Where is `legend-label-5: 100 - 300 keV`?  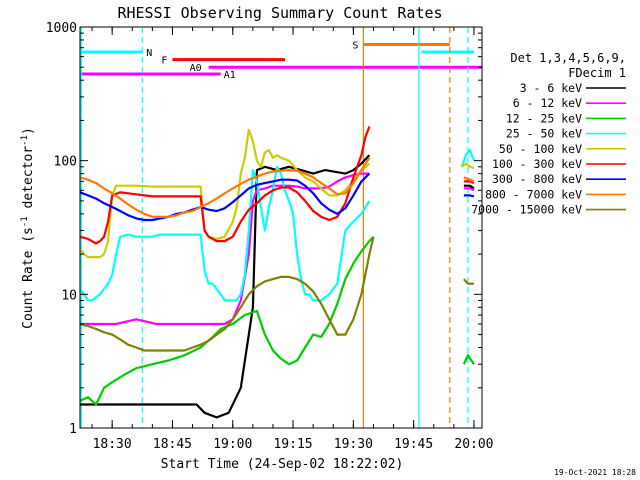
legend-label-5: 100 - 300 keV is located at coordinates (537, 164).